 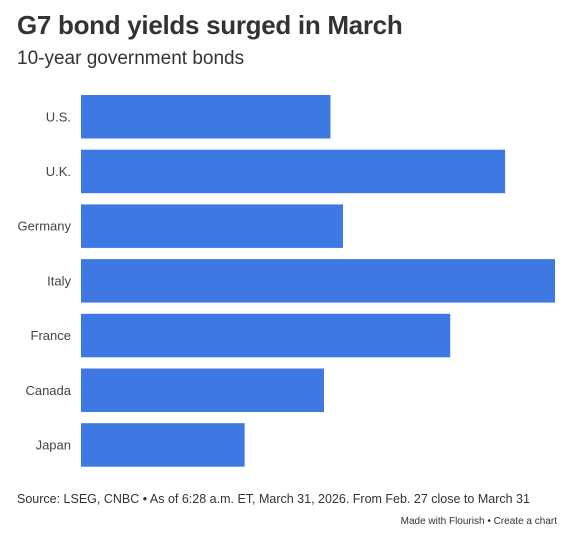 I want to click on category-label-japan: Japan, so click(x=53, y=444).